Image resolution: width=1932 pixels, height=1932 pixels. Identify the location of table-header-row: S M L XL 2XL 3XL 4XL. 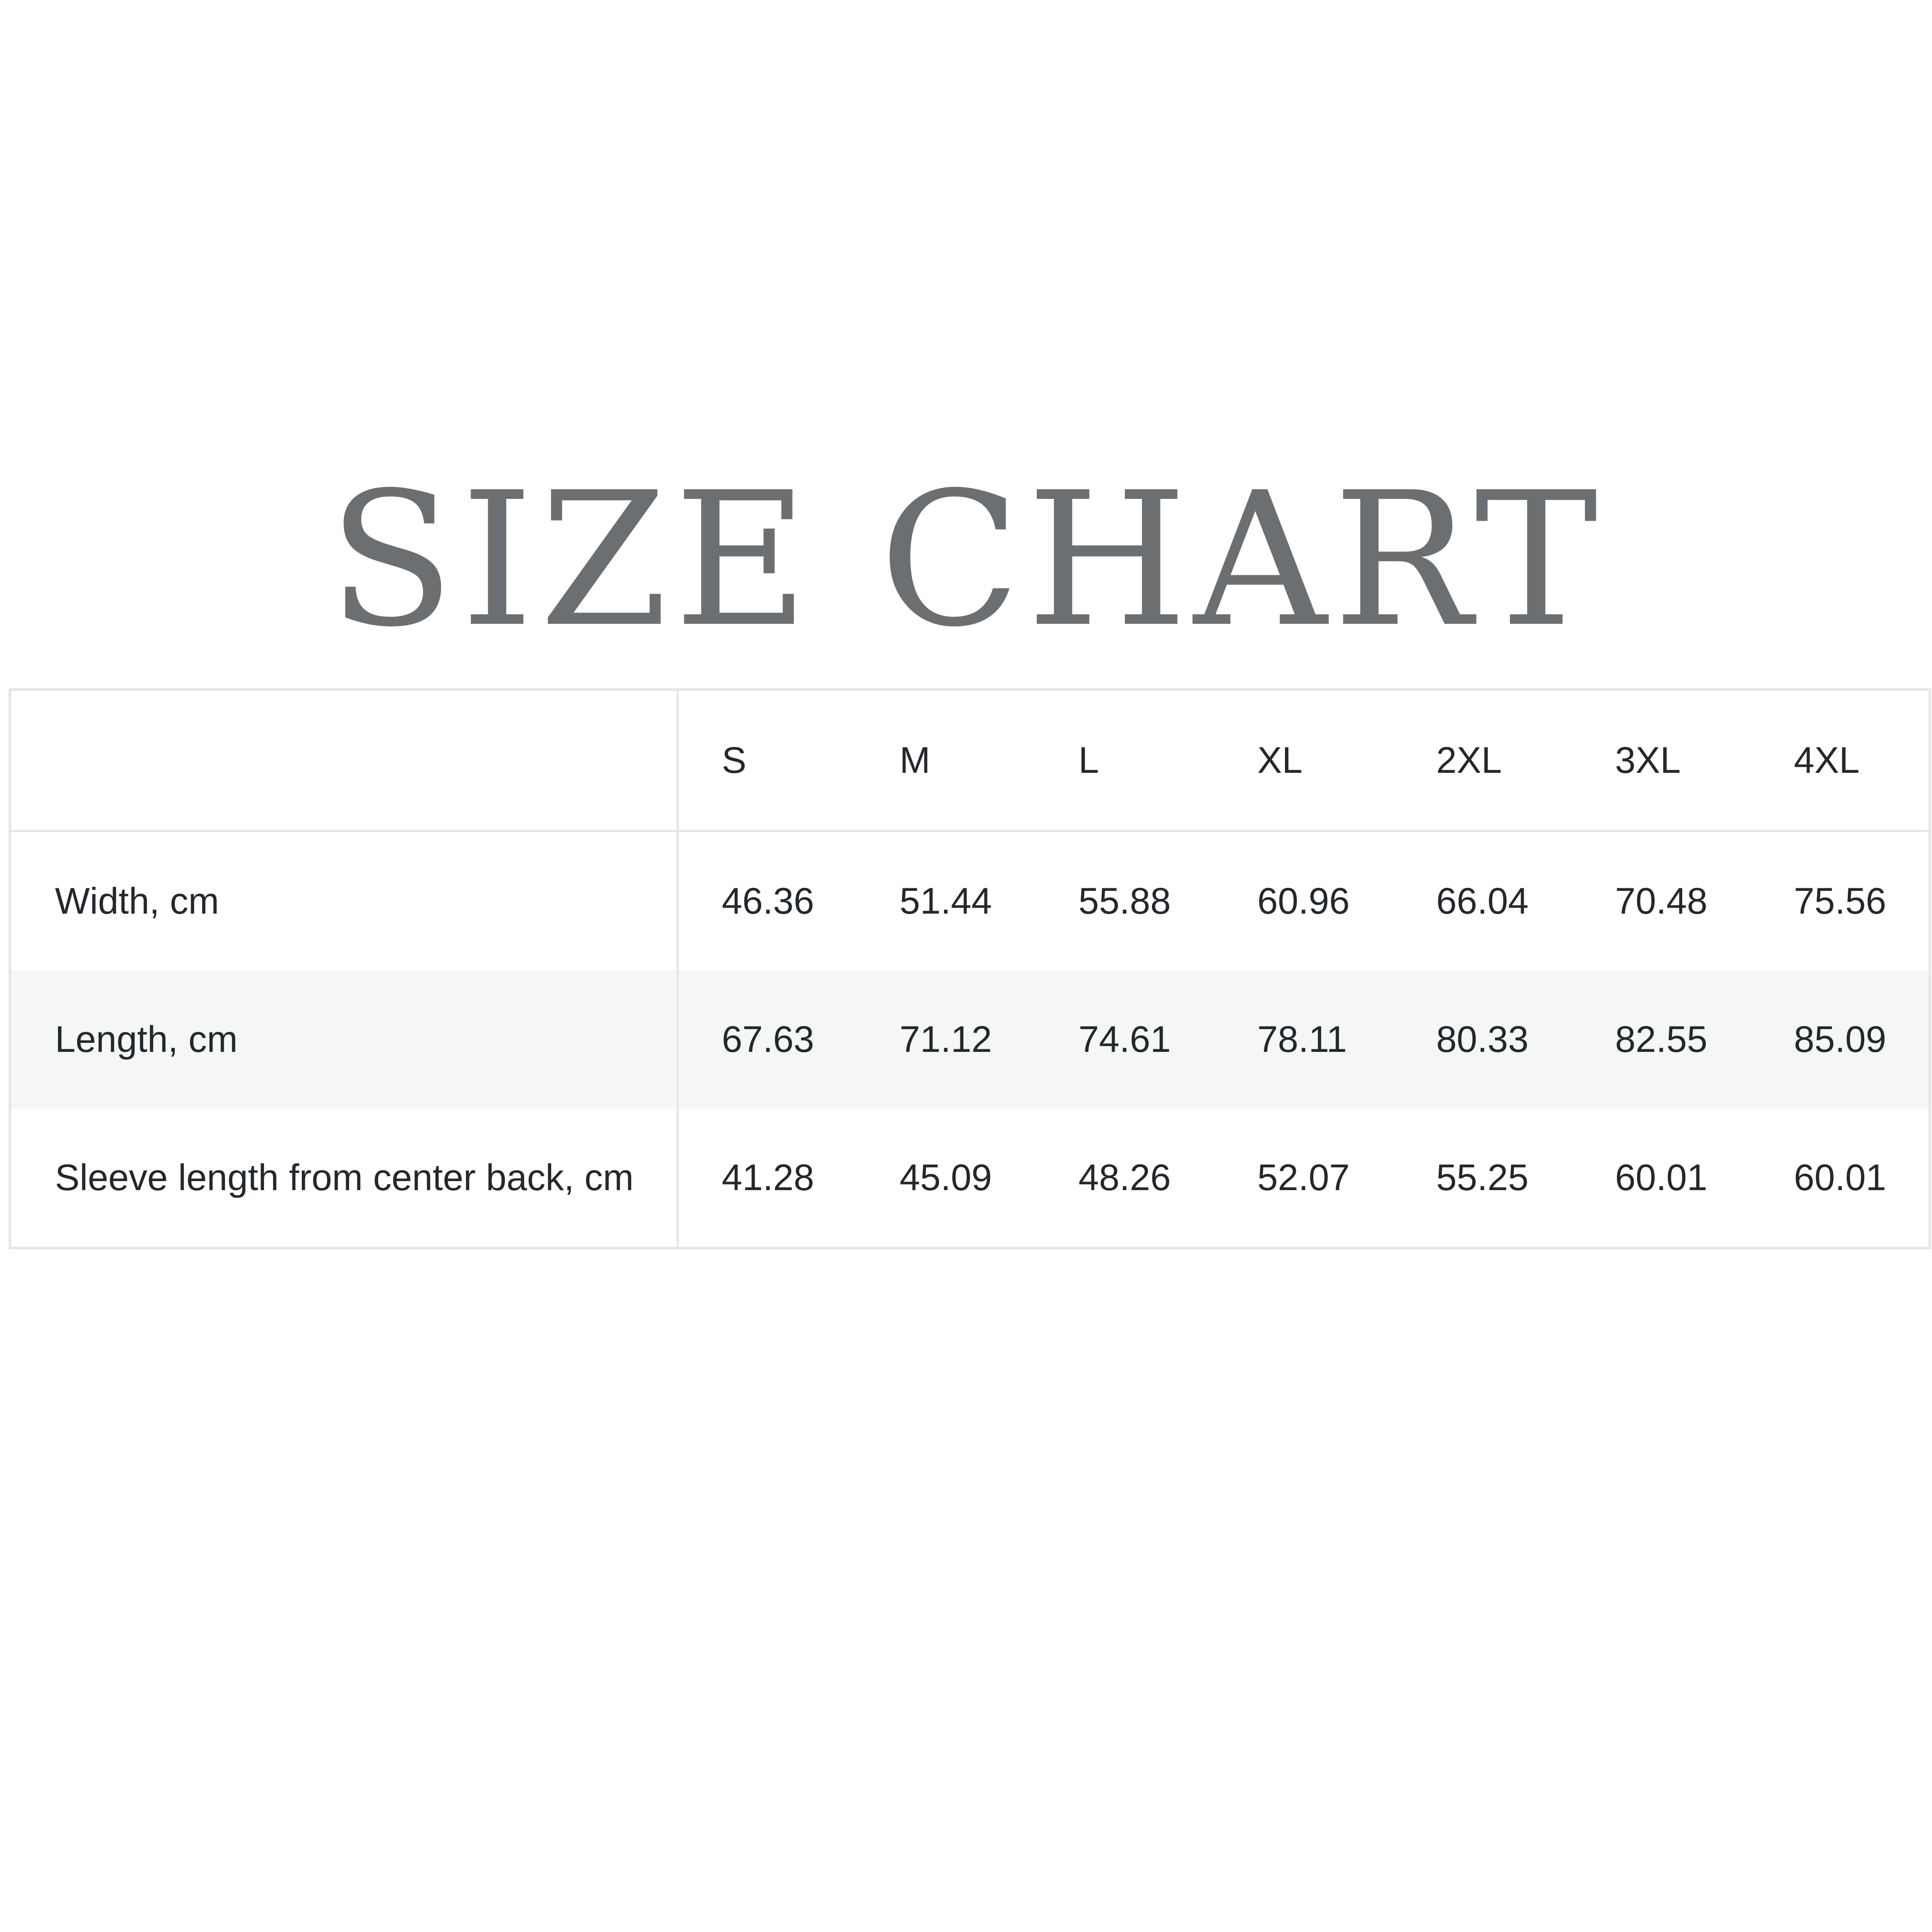
(970, 760).